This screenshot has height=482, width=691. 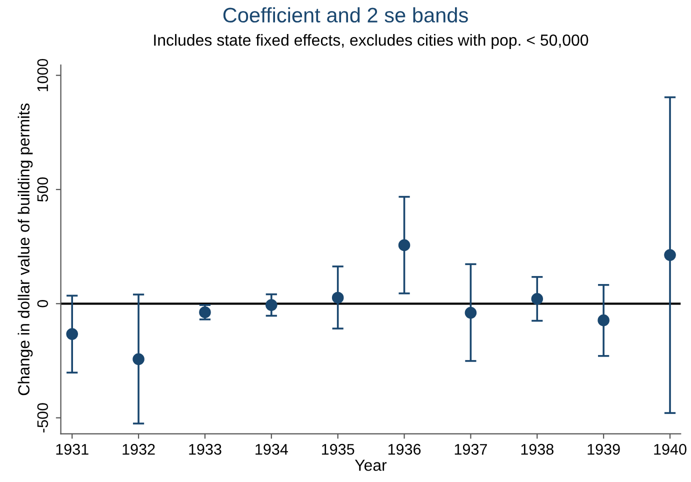 What do you see at coordinates (138, 449) in the screenshot?
I see `x-tick-label: 1932` at bounding box center [138, 449].